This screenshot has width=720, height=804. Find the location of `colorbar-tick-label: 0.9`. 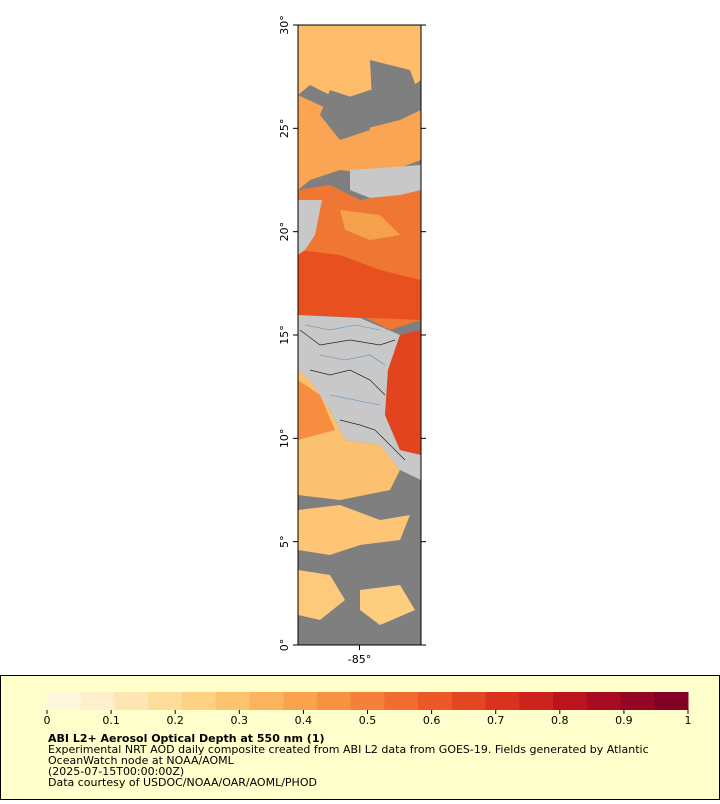

colorbar-tick-label: 0.9 is located at coordinates (624, 720).